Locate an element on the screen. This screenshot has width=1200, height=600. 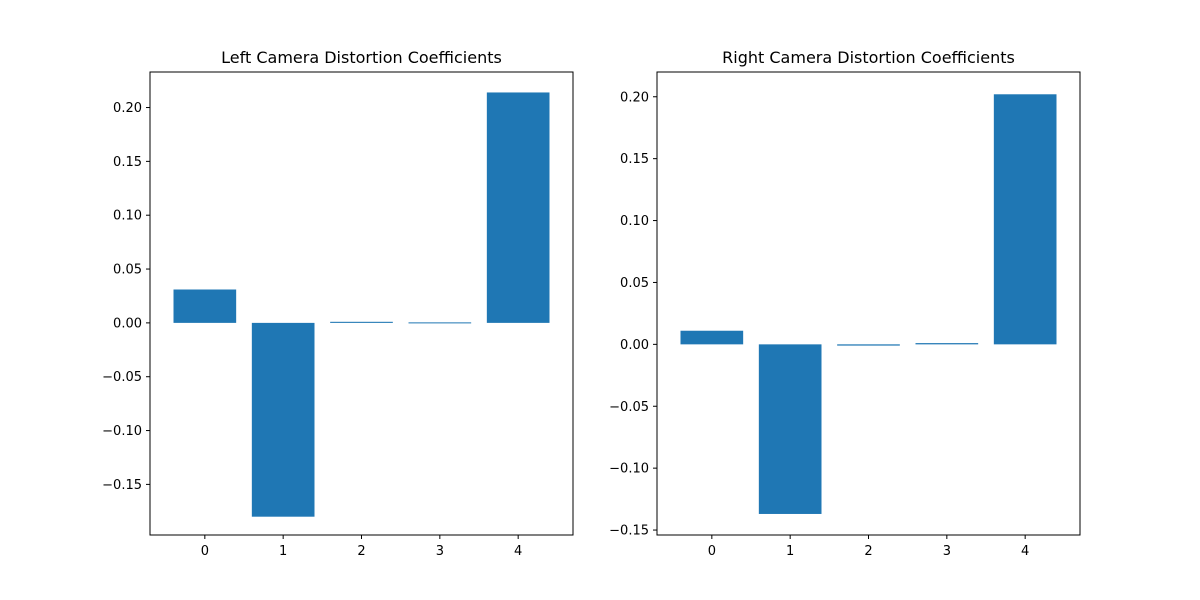
left-chart-title: Left Camera Distortion Coefficients is located at coordinates (361, 57).